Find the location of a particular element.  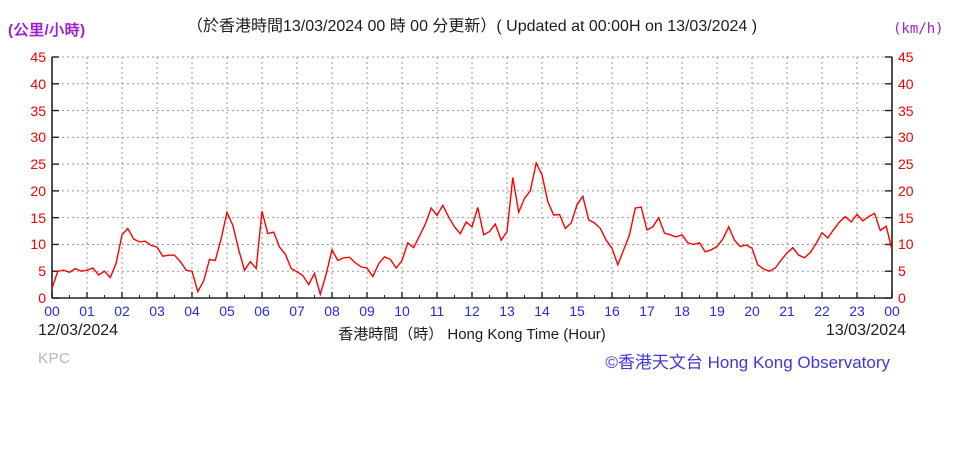

y-tick-label-right: 30 is located at coordinates (906, 137).